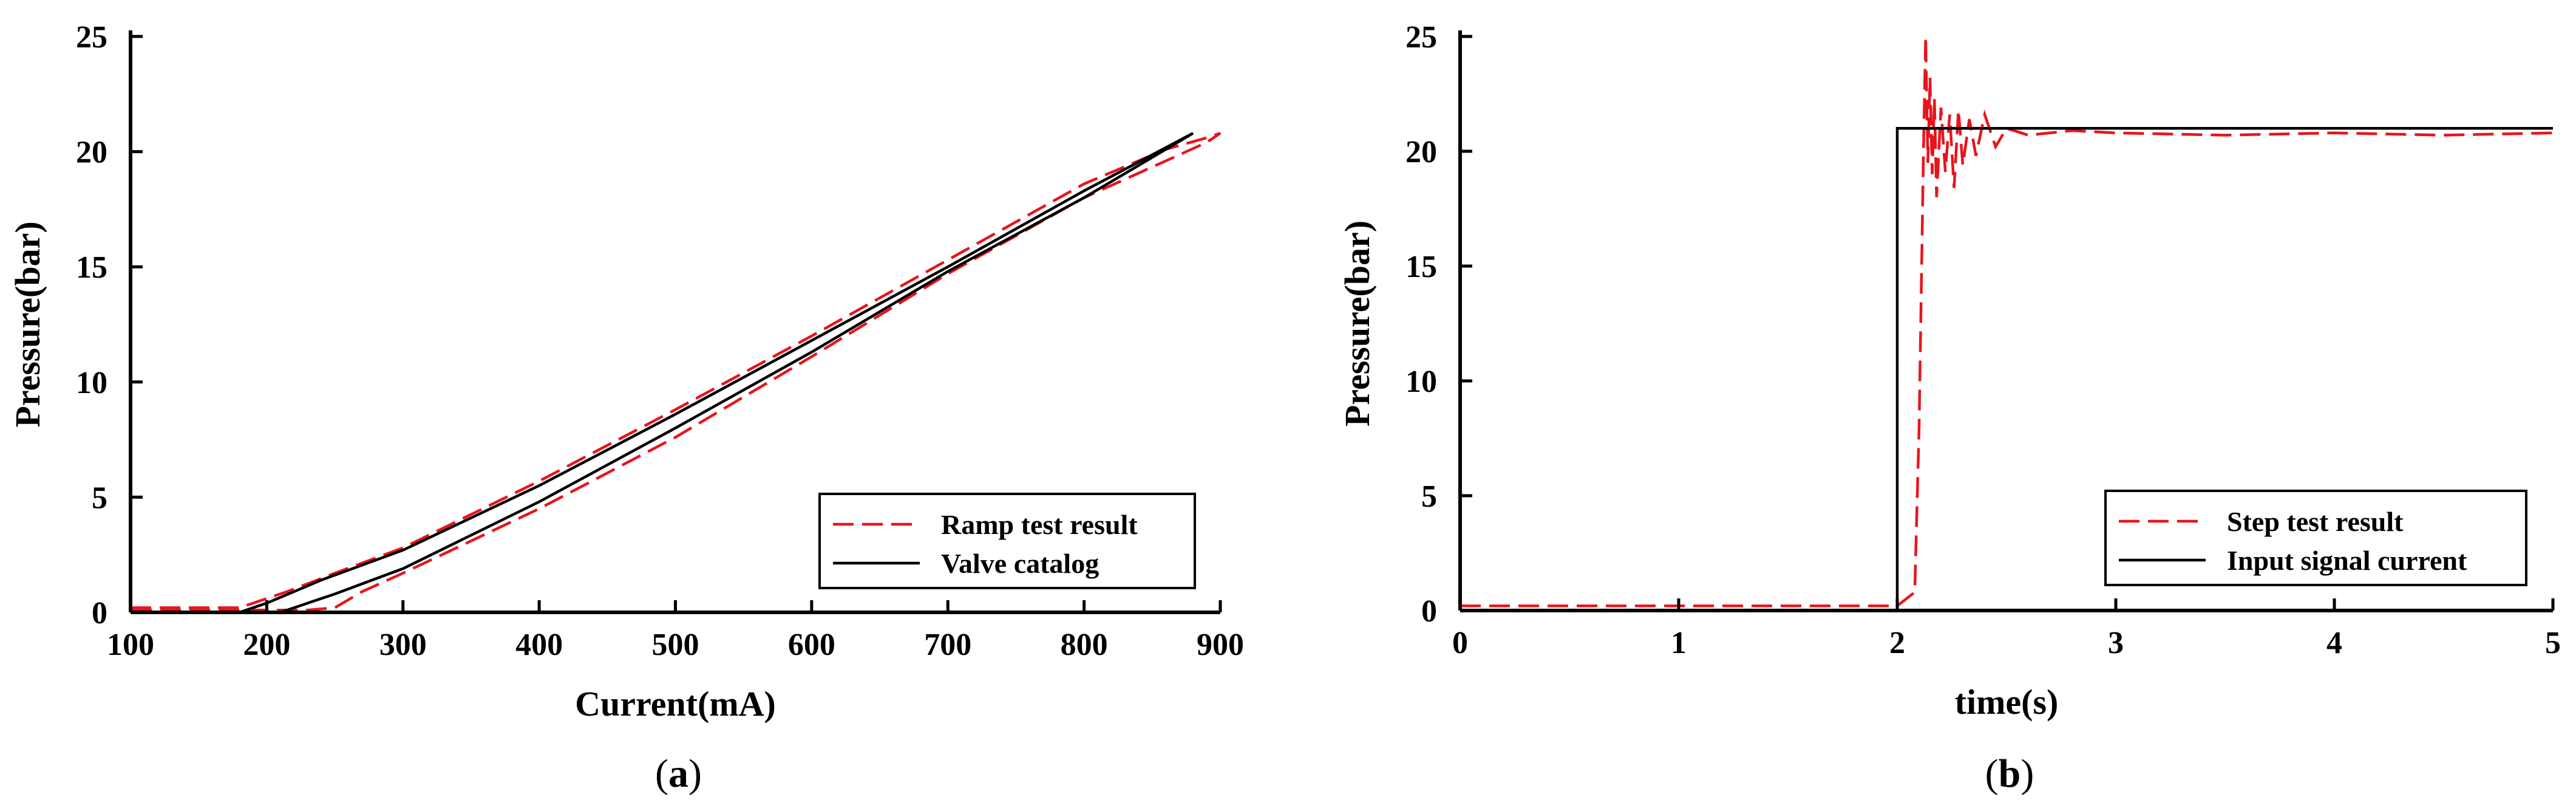 The width and height of the screenshot is (2576, 811). I want to click on panel-a-x-tick-label: 300, so click(403, 645).